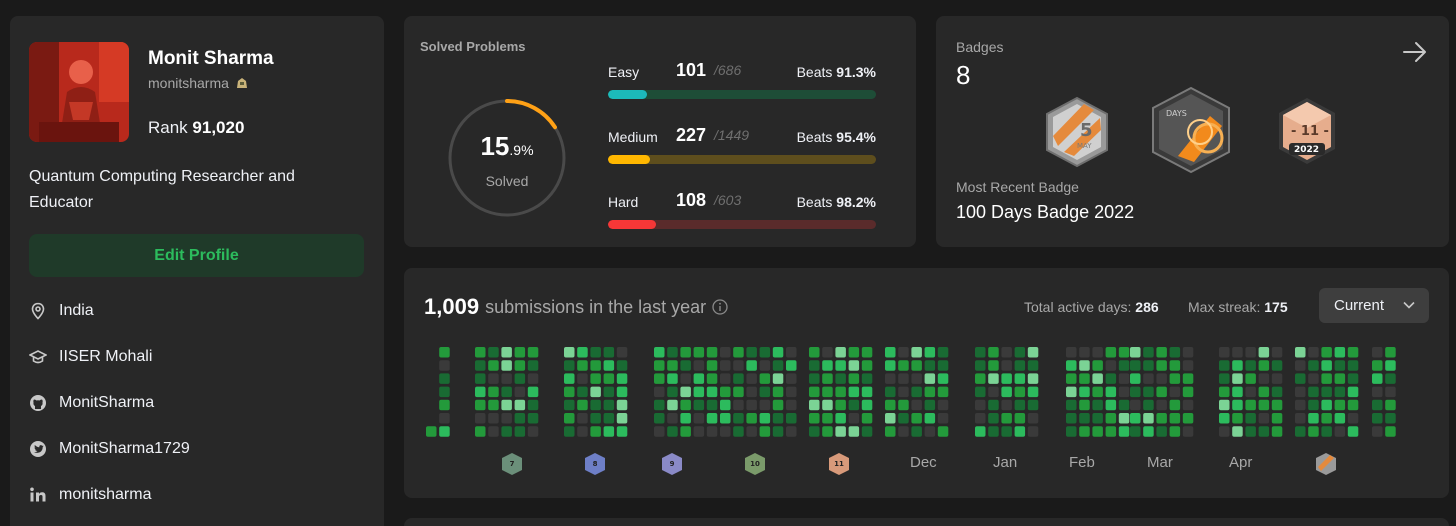  Describe the element at coordinates (91, 403) in the screenshot. I see `github-row: MonitSharma` at that location.